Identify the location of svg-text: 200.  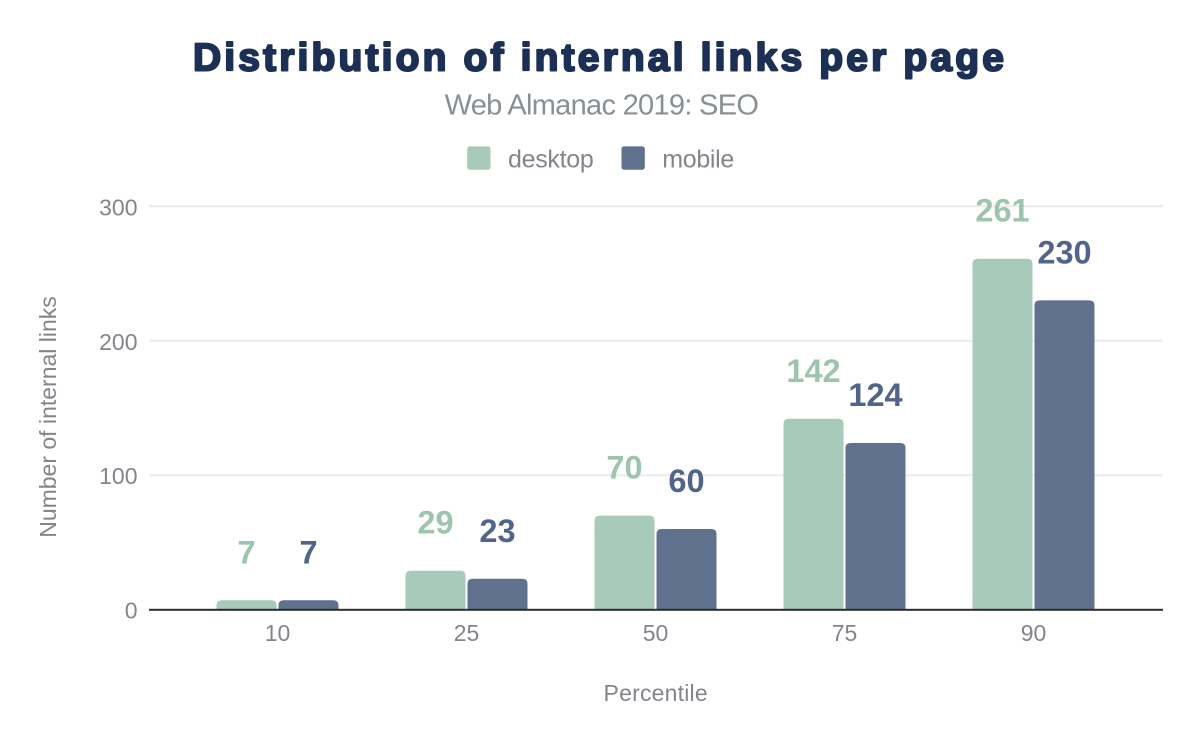
(118, 342).